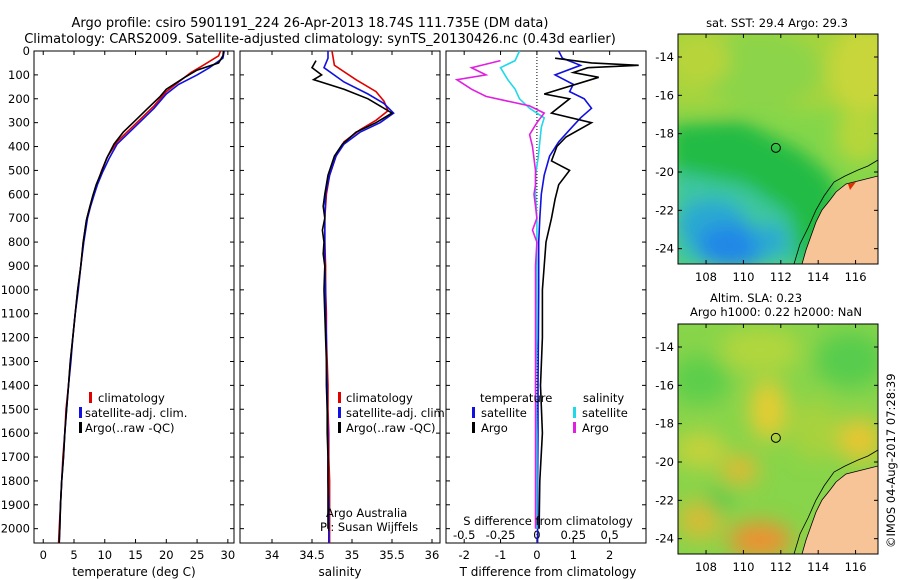  Describe the element at coordinates (392, 555) in the screenshot. I see `salinity-tick-label: 35.5` at that location.